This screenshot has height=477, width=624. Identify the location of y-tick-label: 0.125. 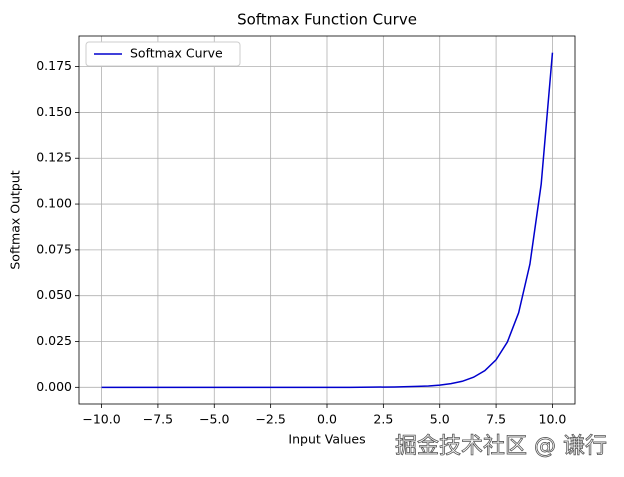
(54, 157).